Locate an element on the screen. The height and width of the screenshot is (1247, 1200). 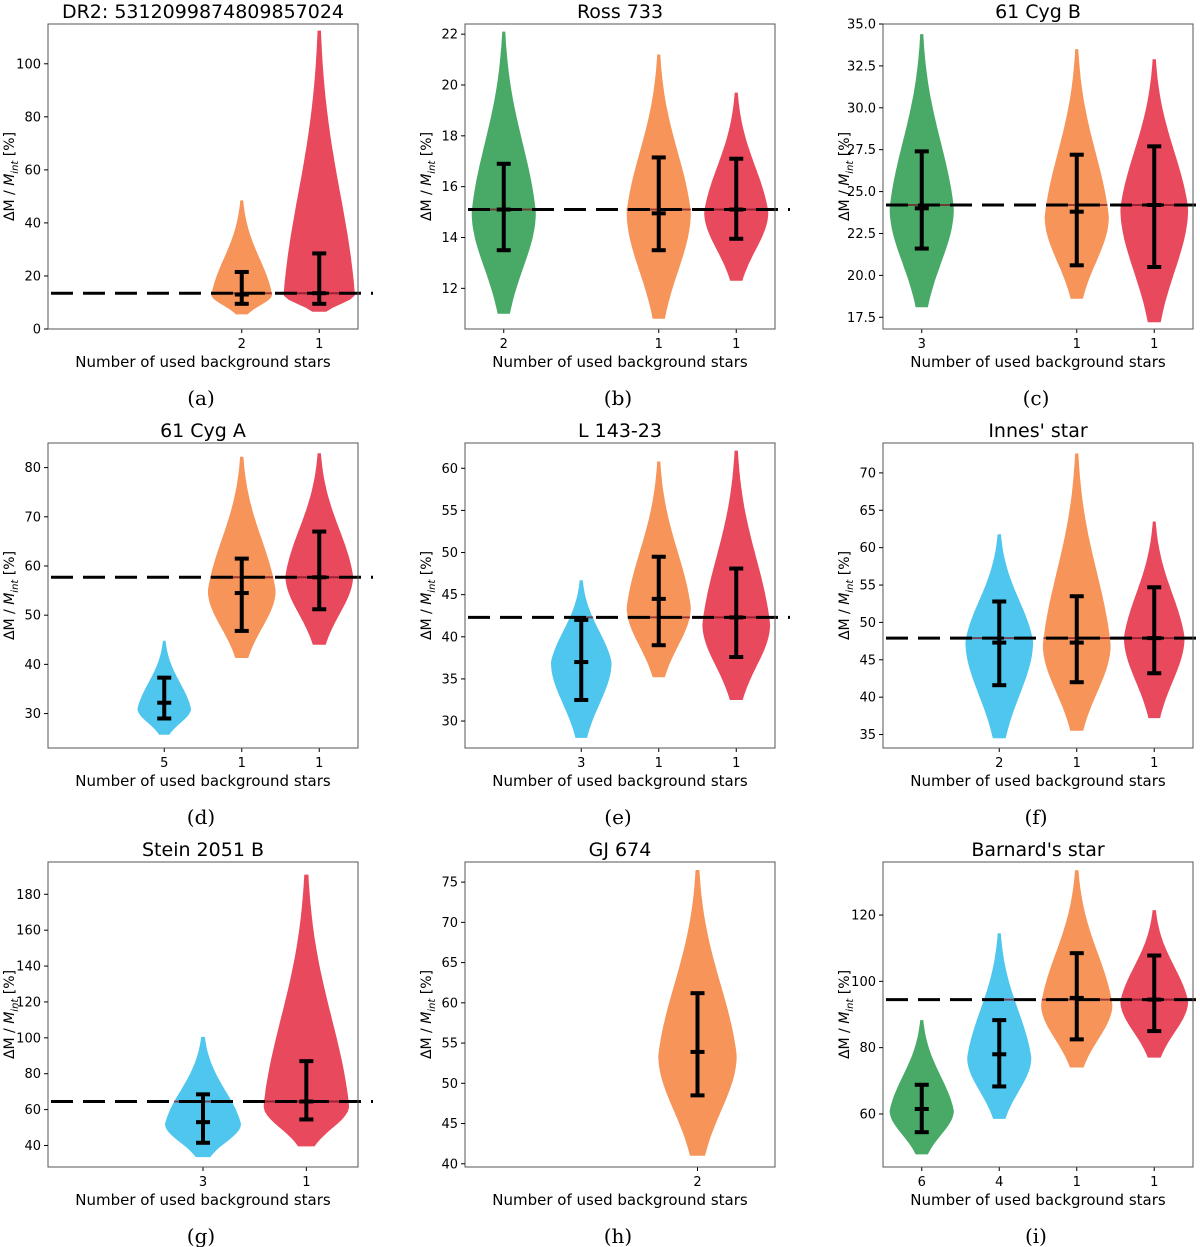
panel-caption: (e) is located at coordinates (617, 817).